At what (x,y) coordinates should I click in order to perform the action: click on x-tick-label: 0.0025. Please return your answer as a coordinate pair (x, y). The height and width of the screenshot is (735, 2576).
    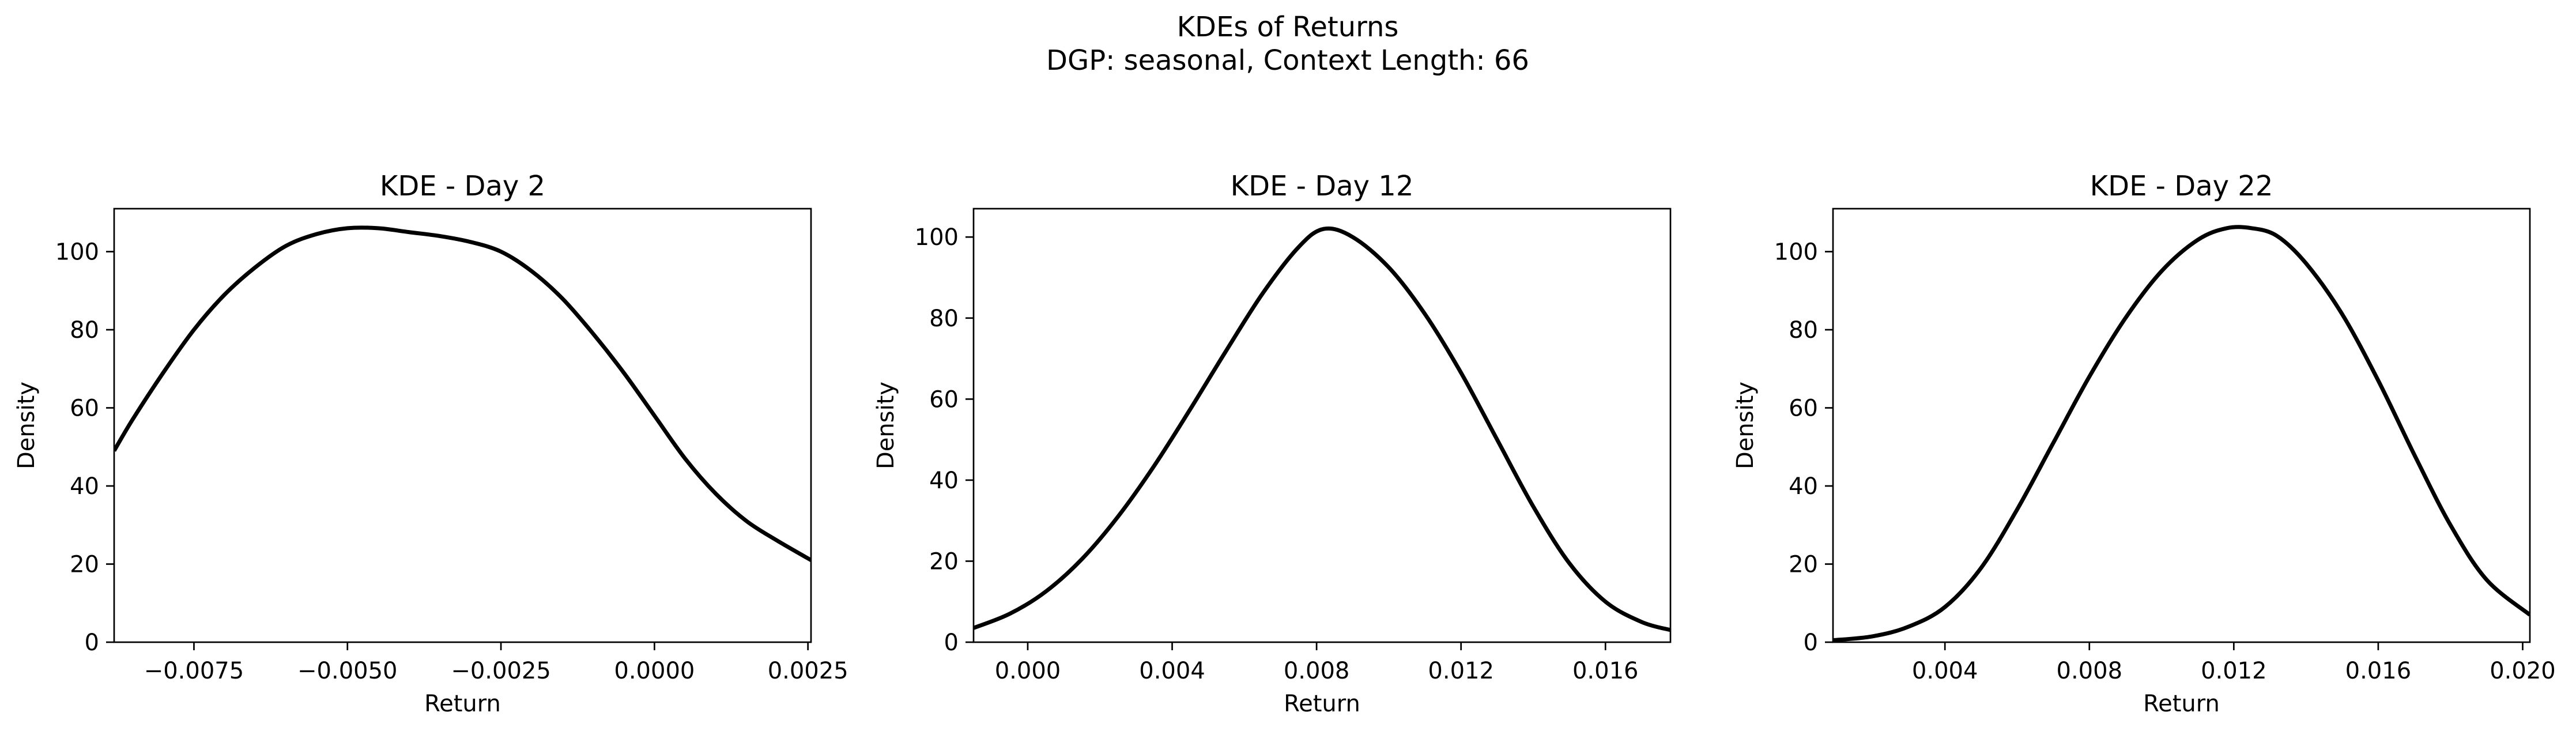
    Looking at the image, I should click on (808, 671).